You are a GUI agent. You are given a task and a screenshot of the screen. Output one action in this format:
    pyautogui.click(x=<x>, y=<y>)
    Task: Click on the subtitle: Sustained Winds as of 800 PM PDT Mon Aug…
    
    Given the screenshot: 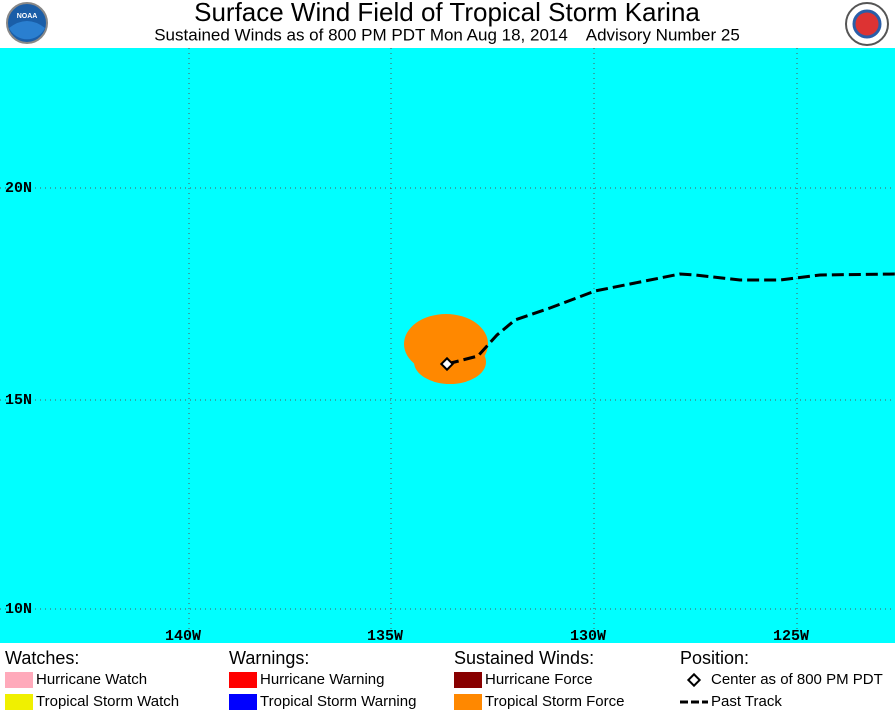 What is the action you would take?
    pyautogui.click(x=447, y=34)
    